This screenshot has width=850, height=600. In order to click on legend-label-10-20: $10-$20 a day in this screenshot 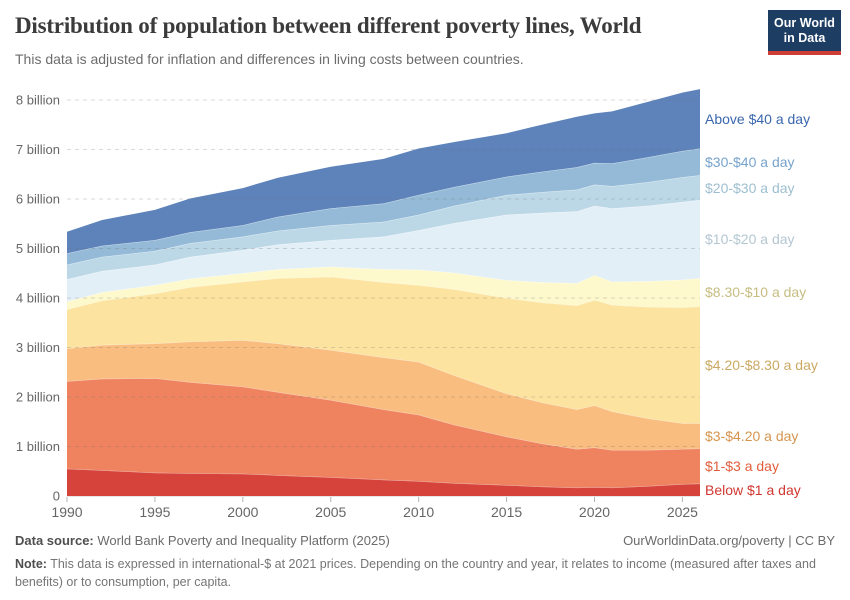, I will do `click(750, 239)`.